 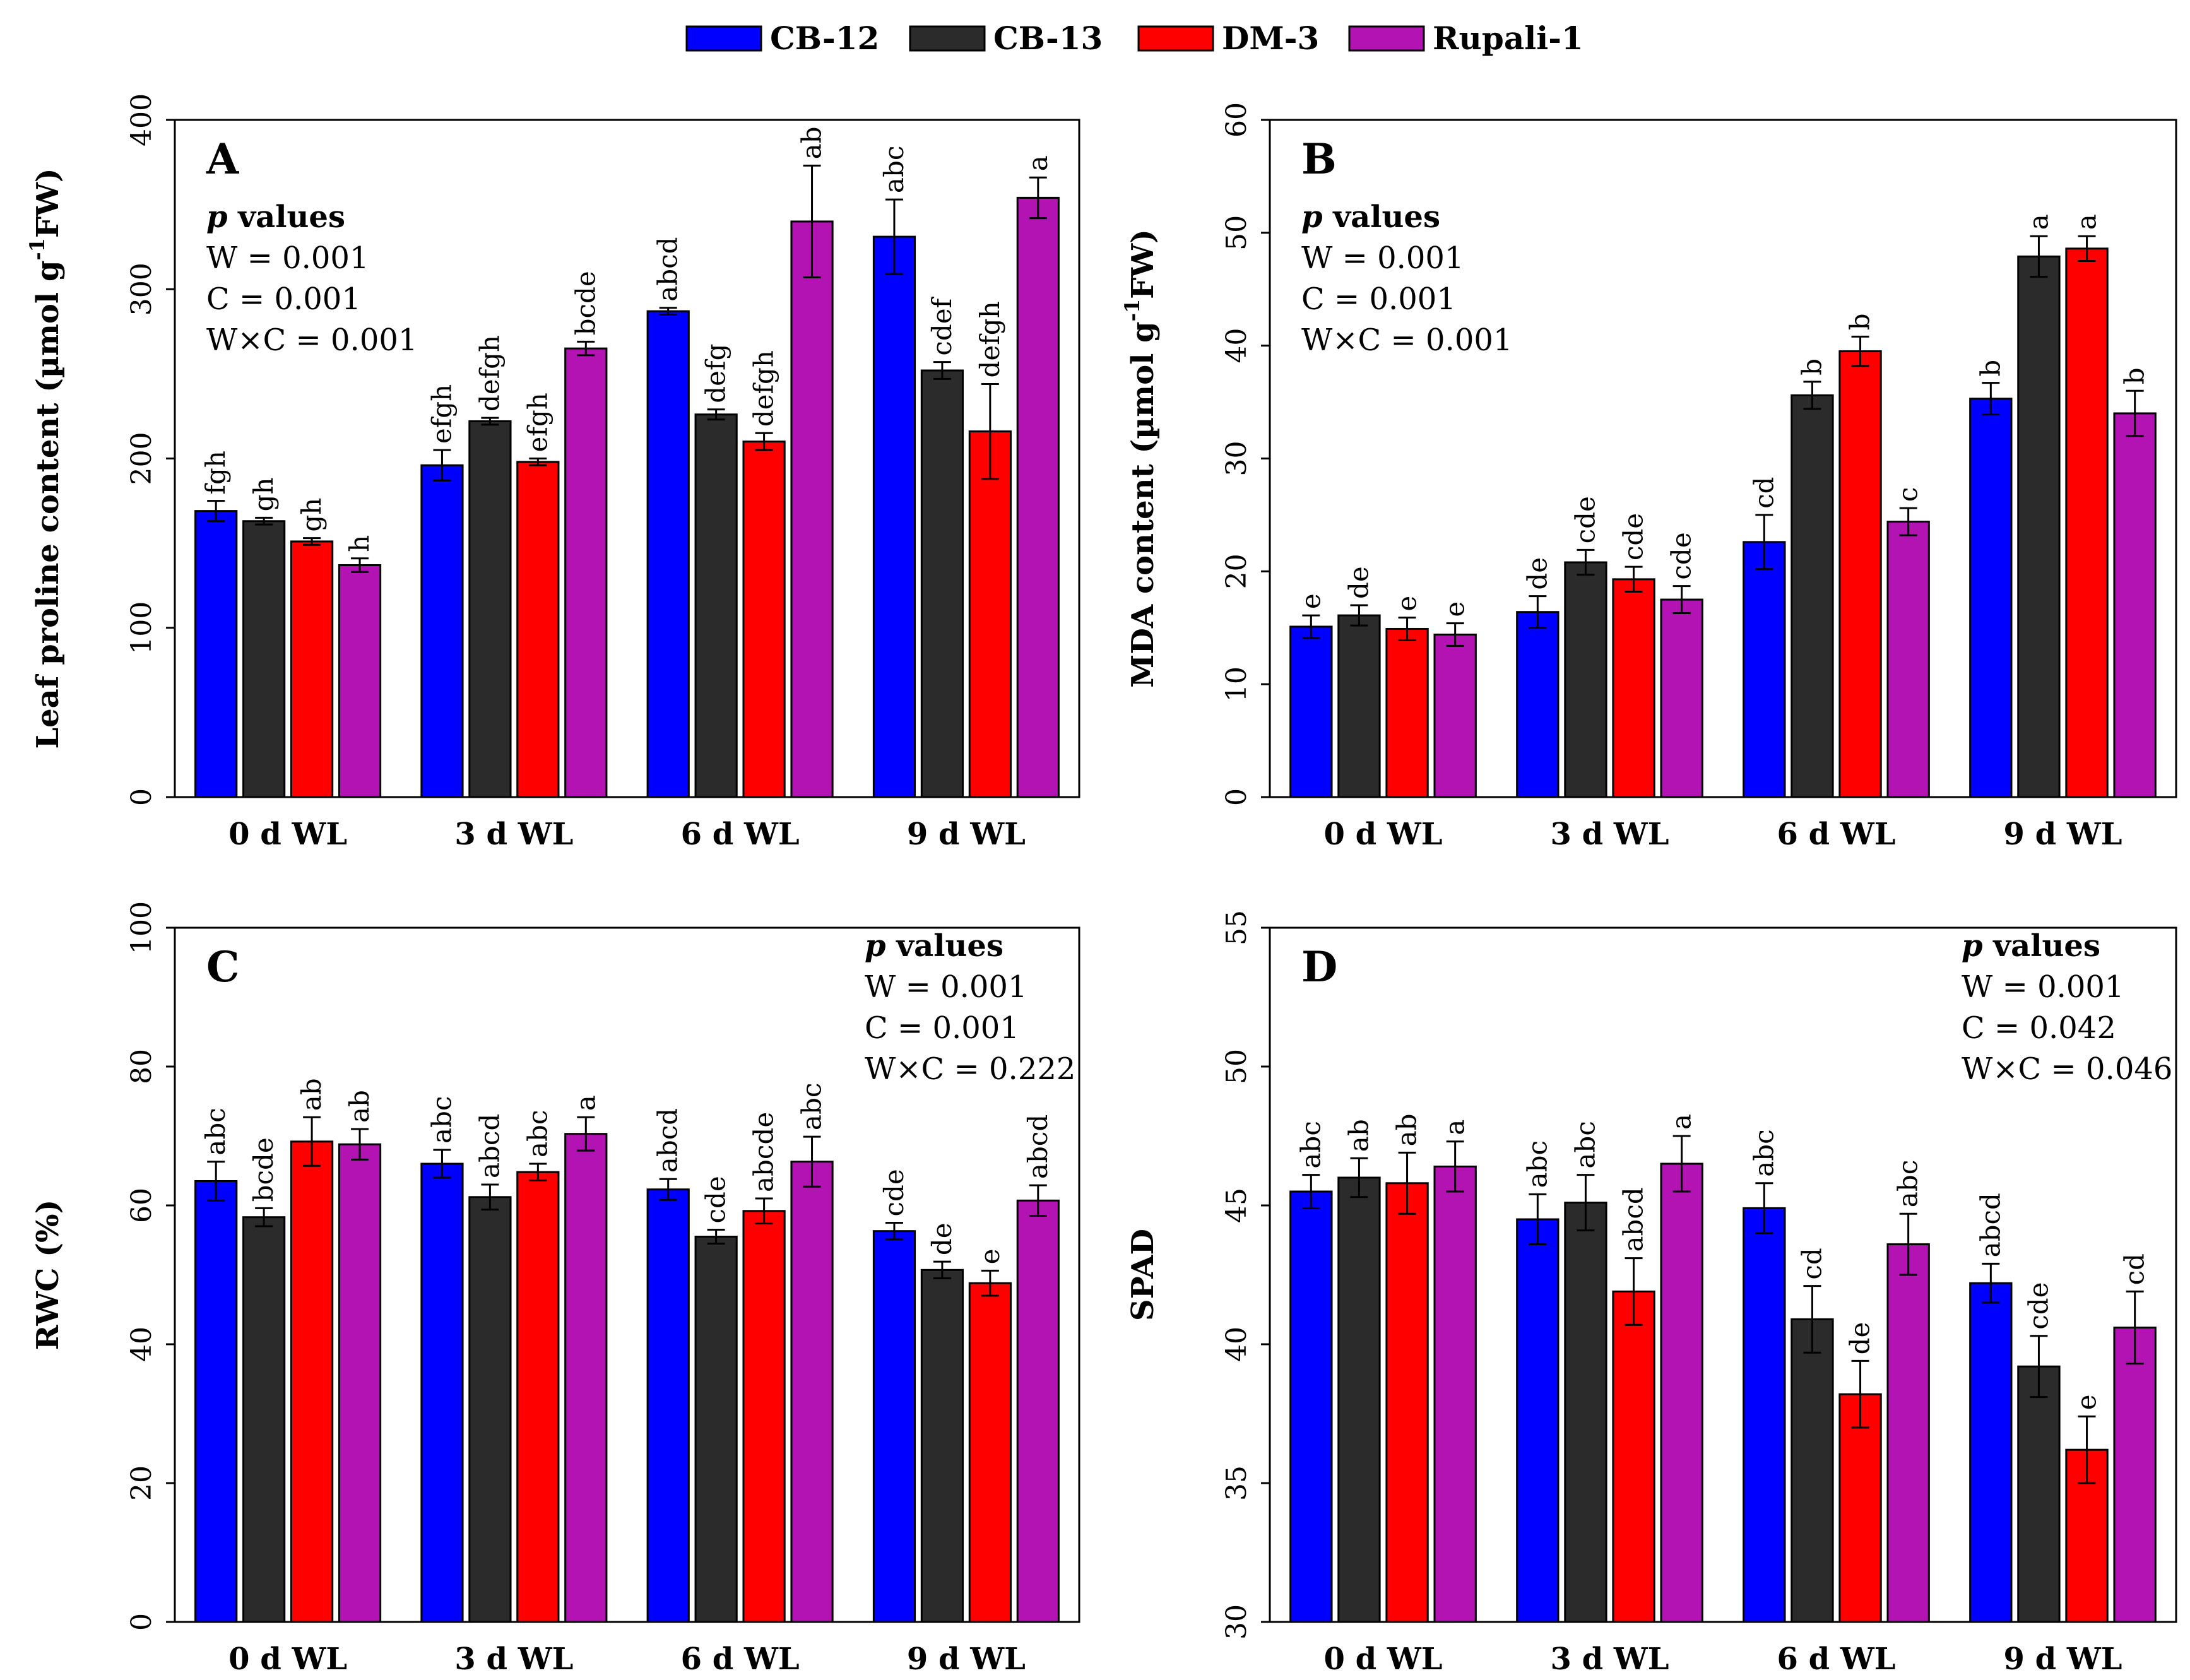 What do you see at coordinates (1270, 38) in the screenshot?
I see `legend-label: DM-3` at bounding box center [1270, 38].